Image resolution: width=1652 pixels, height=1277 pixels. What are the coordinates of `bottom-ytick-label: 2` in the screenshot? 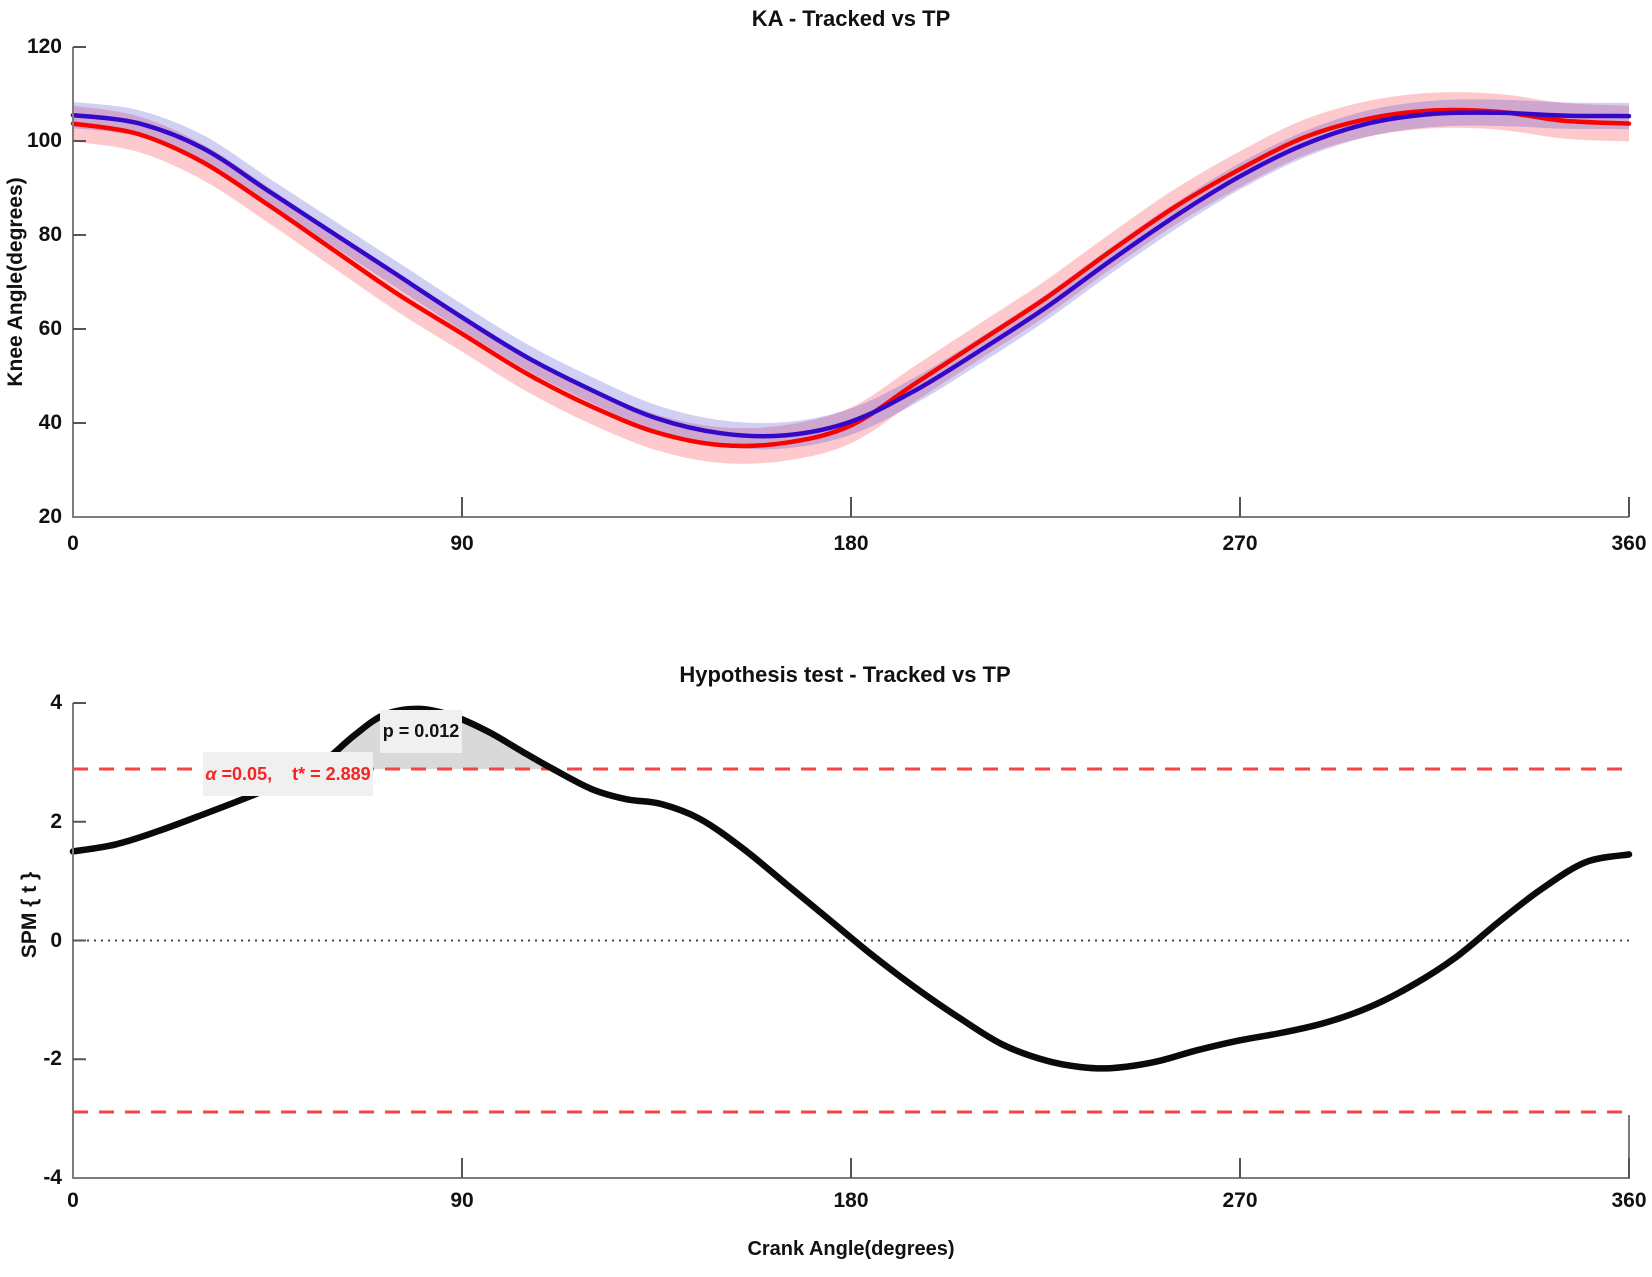 It's located at (56, 821).